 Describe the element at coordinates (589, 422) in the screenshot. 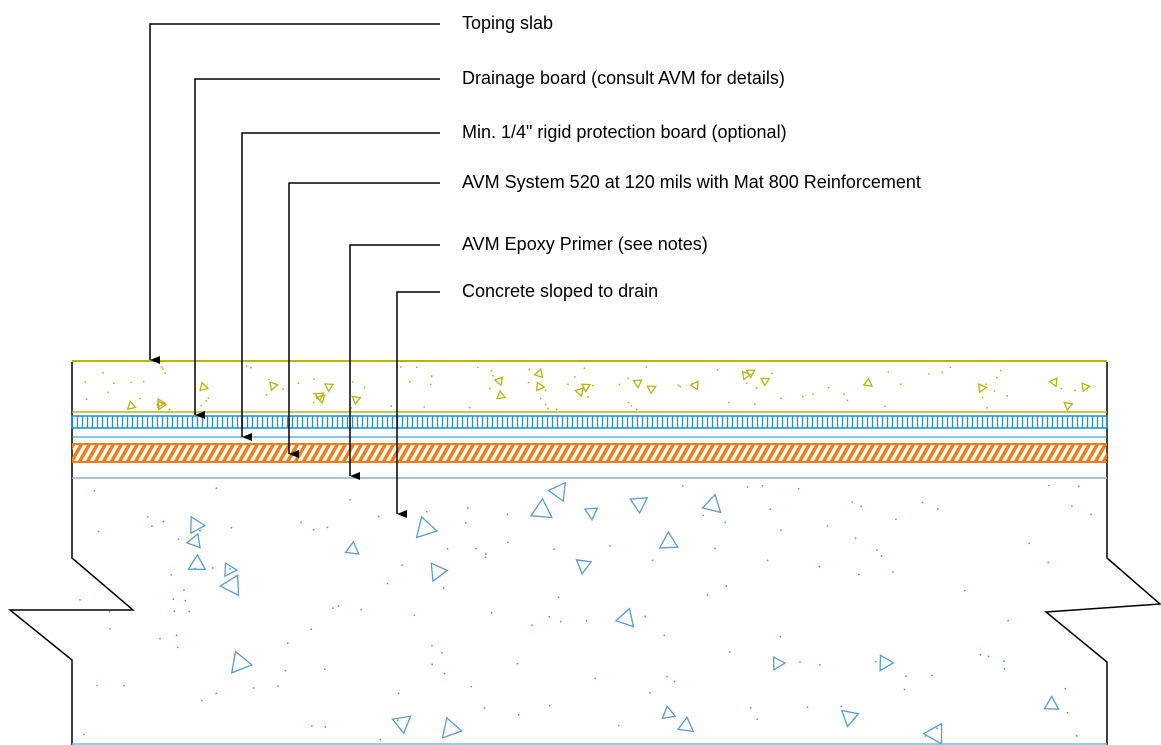

I see `drainage-board-layer` at that location.